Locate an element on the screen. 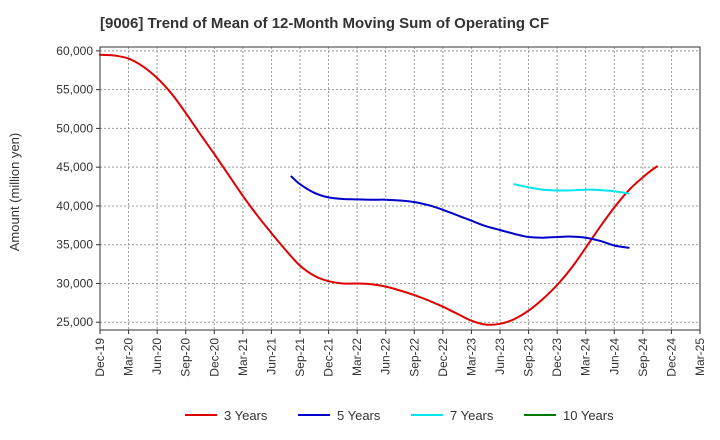  x-tick-label: Sep-22 is located at coordinates (414, 357).